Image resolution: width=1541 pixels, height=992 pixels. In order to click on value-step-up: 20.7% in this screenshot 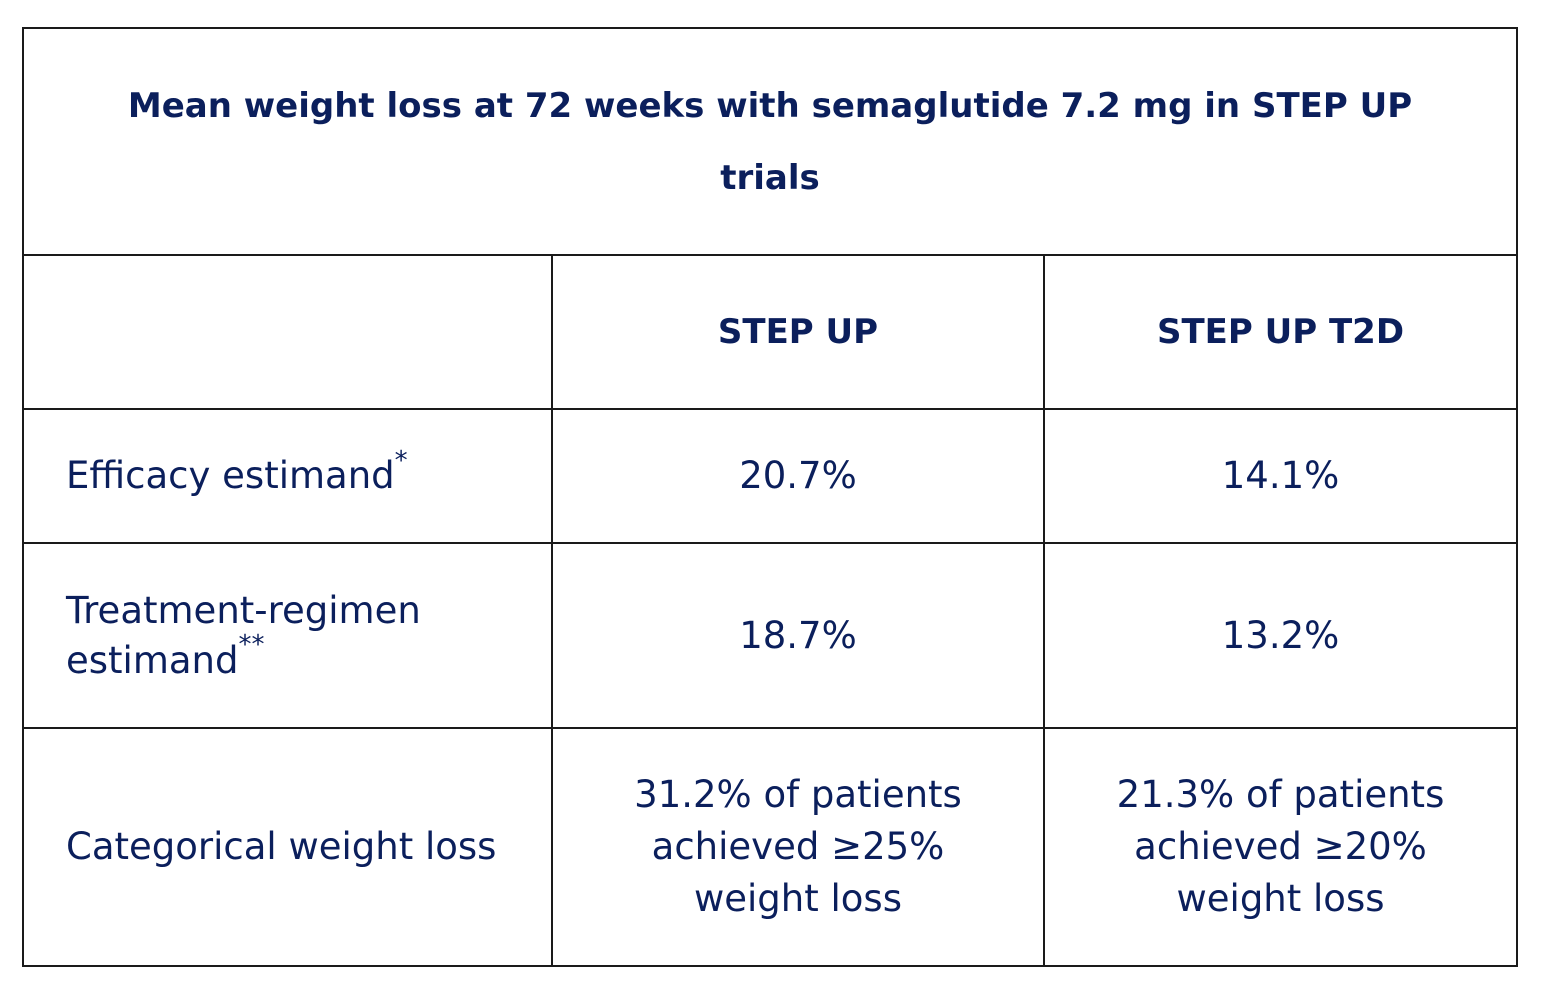, I will do `click(798, 476)`.